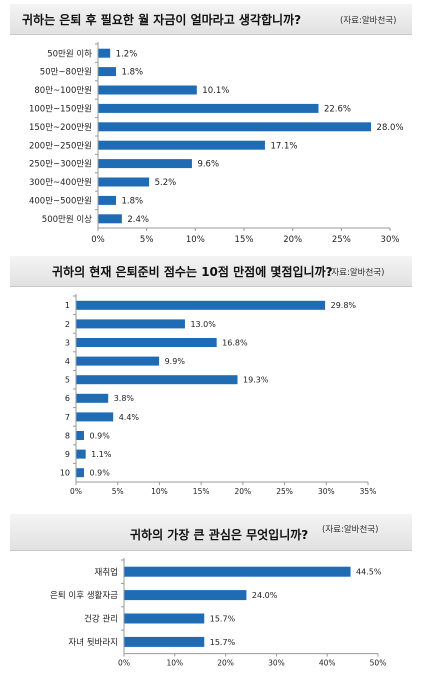 This screenshot has height=700, width=424. What do you see at coordinates (93, 642) in the screenshot?
I see `category-label: 자녀 뒷바라지` at bounding box center [93, 642].